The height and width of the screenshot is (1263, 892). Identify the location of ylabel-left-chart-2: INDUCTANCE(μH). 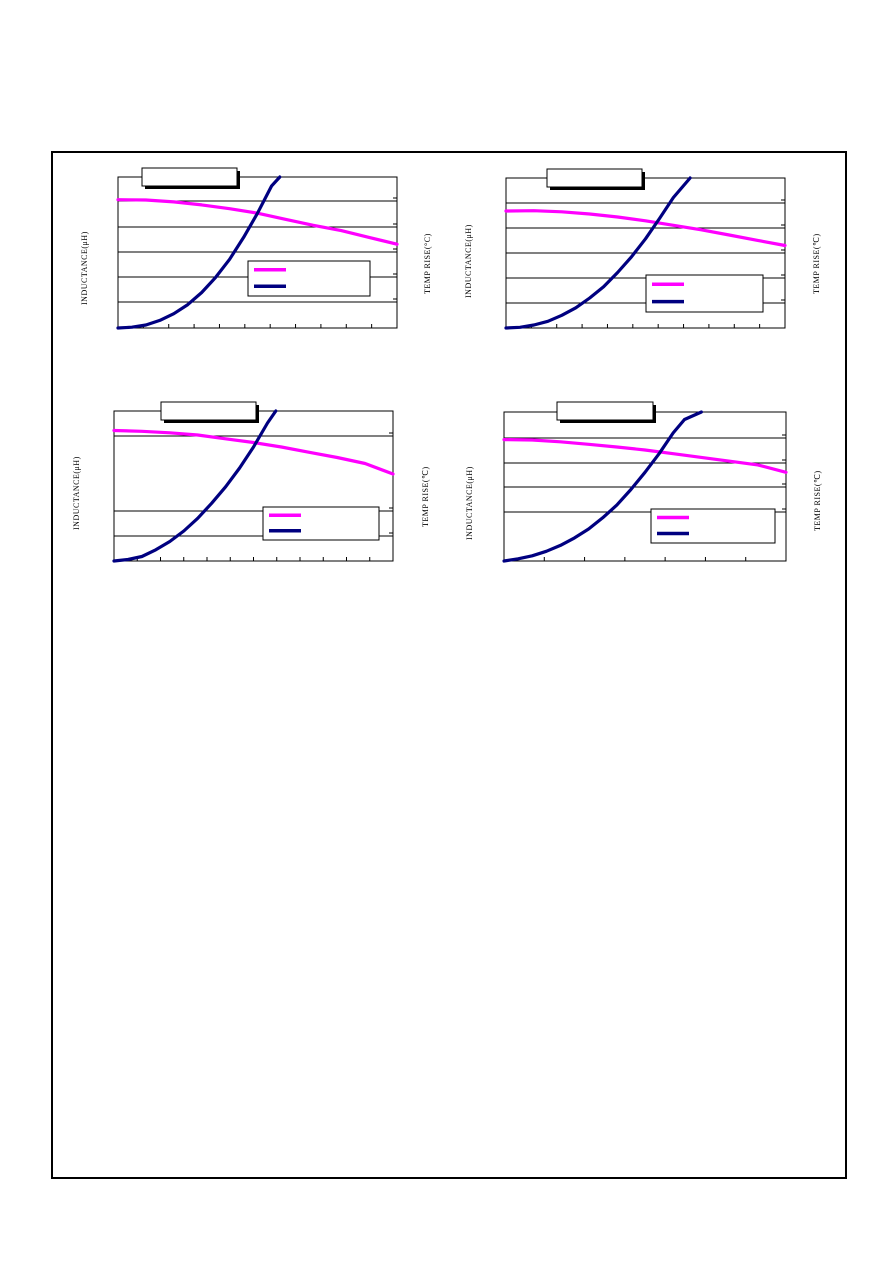
(468, 261).